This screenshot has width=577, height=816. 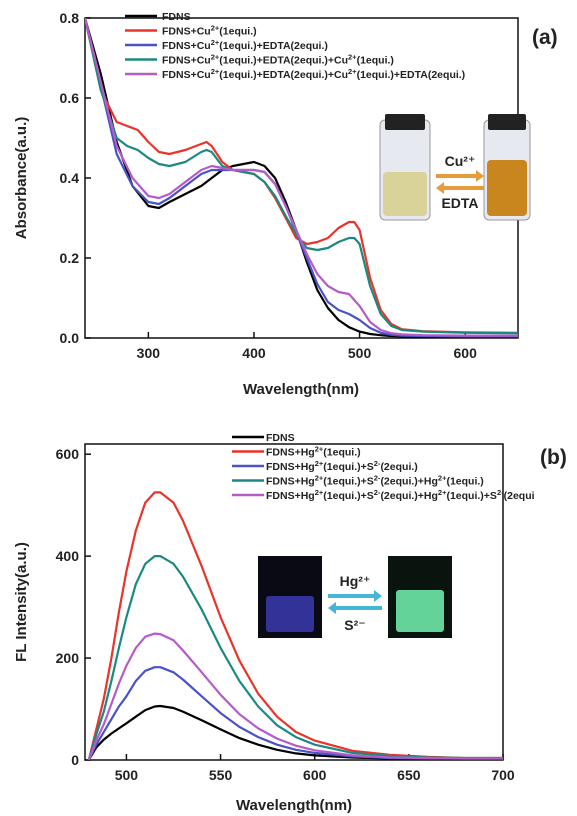 I want to click on panel-a-x-axis-title: Wavelength(nm), so click(x=301, y=389).